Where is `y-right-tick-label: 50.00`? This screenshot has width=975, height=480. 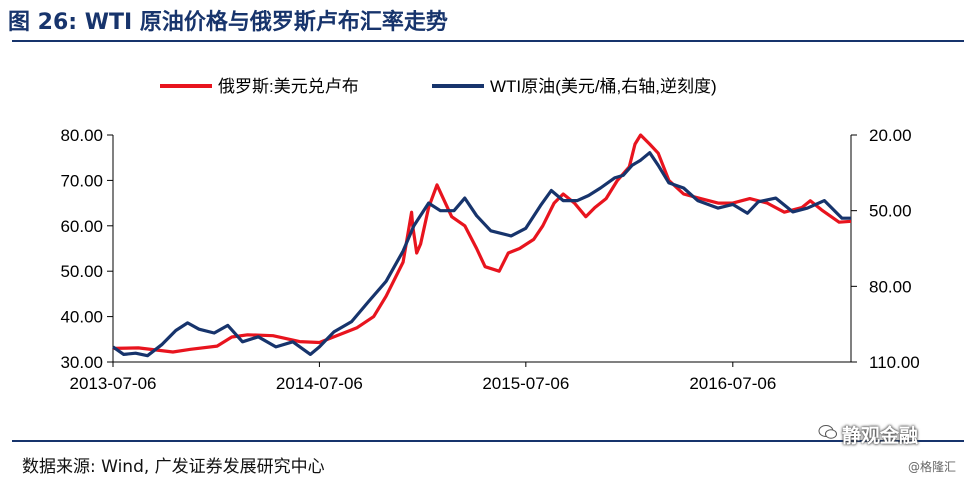 y-right-tick-label: 50.00 is located at coordinates (890, 211).